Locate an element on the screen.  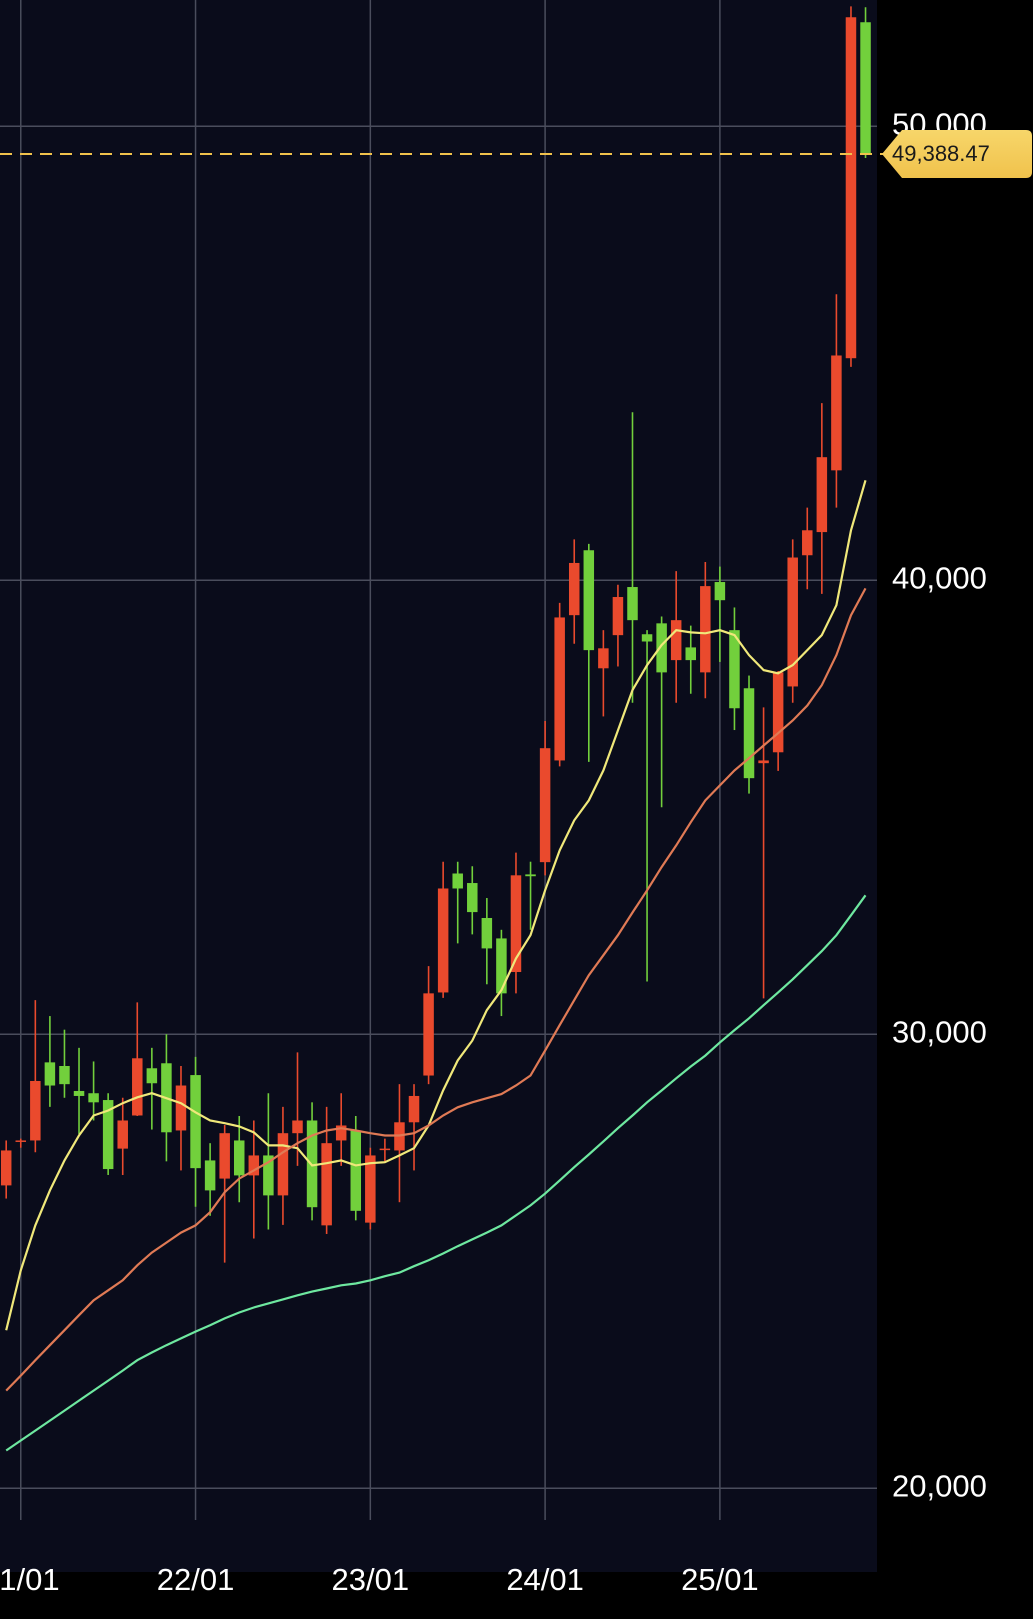
x-tick-label: 21/01 is located at coordinates (30, 1579).